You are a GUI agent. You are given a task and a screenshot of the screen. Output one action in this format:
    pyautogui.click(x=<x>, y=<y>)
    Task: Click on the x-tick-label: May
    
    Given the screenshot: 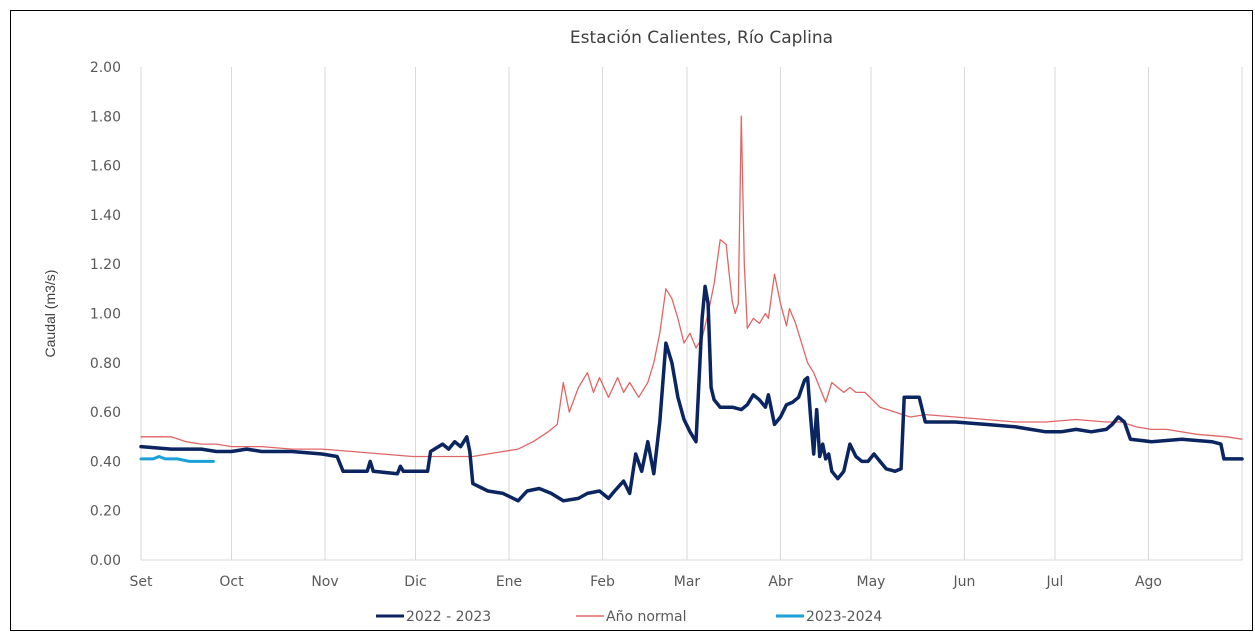 What is the action you would take?
    pyautogui.click(x=871, y=582)
    